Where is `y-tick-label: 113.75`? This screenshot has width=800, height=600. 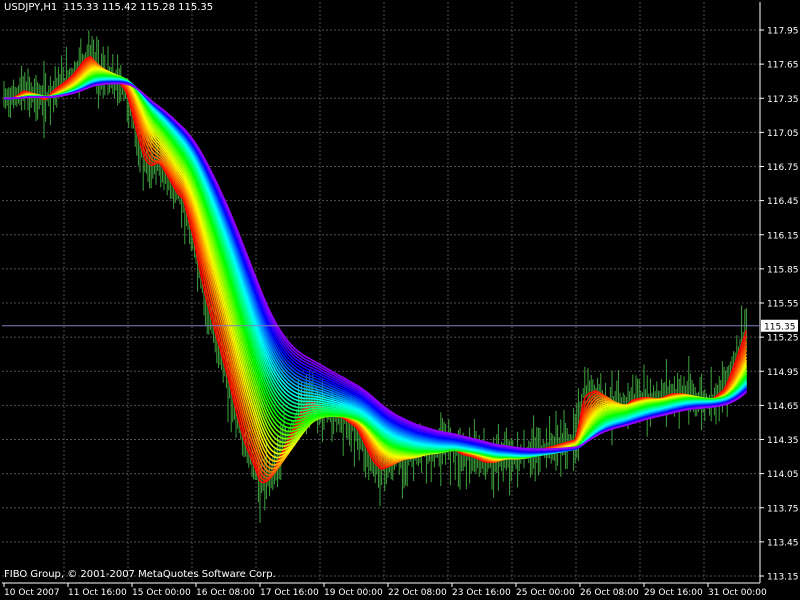 y-tick-label: 113.75 is located at coordinates (783, 509).